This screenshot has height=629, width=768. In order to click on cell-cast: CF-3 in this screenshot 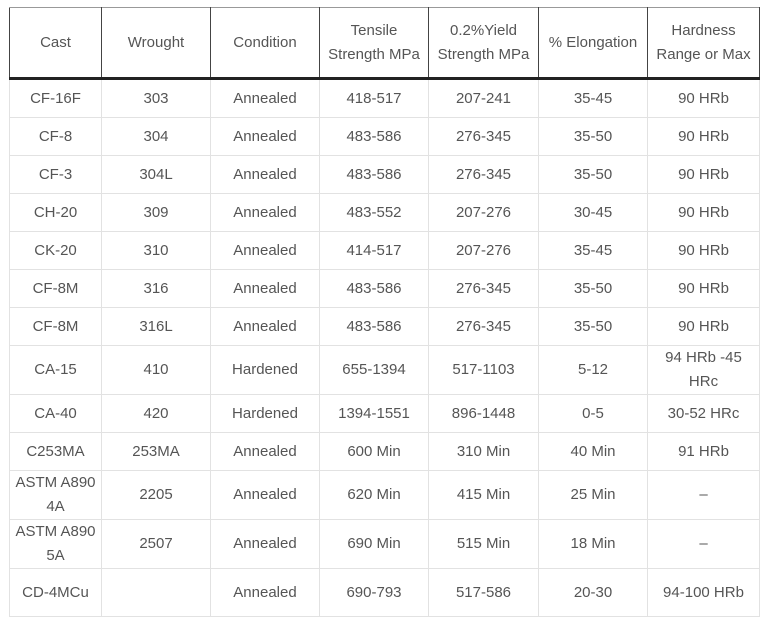, I will do `click(55, 174)`.